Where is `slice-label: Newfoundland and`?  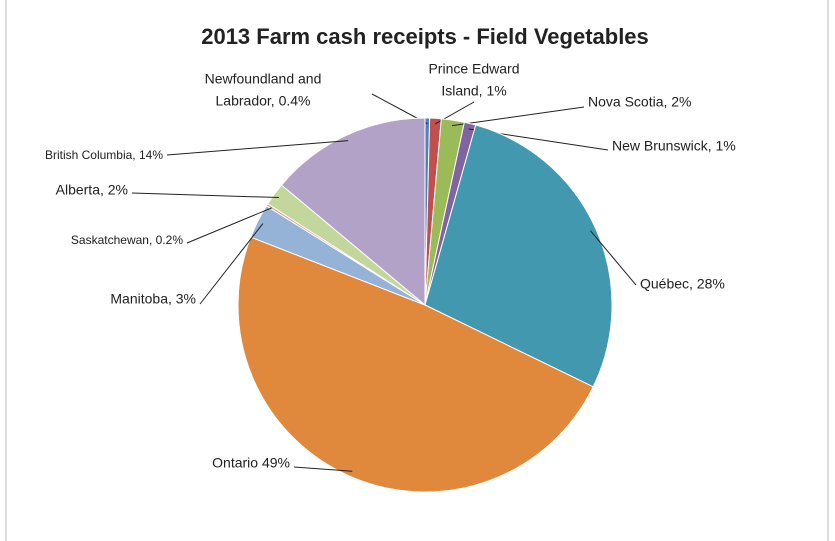 slice-label: Newfoundland and is located at coordinates (263, 79).